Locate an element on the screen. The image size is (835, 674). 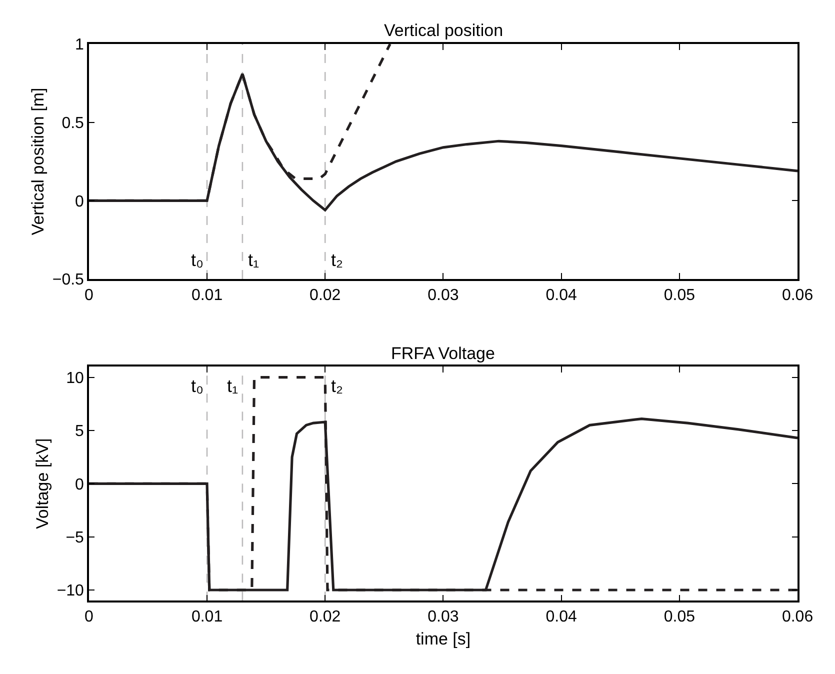
y-tick-label: 5 is located at coordinates (79, 431).